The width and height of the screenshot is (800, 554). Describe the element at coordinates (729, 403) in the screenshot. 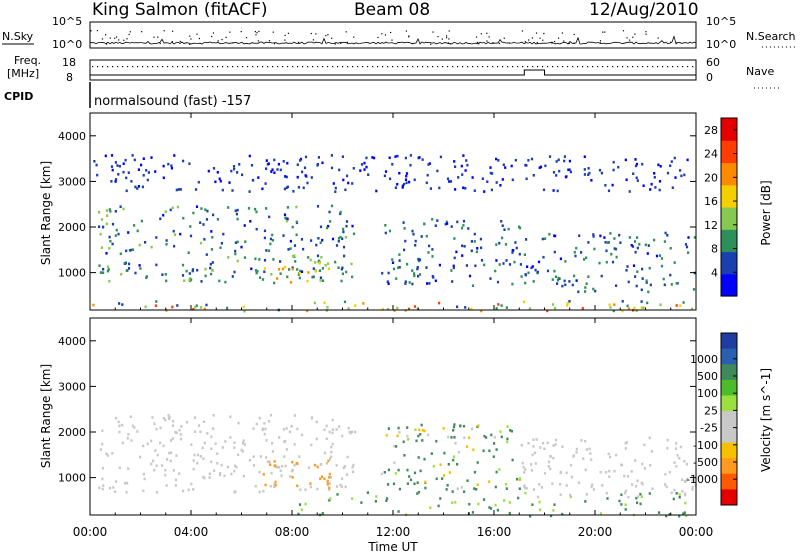

I see `velocity-colorbar-segment` at that location.